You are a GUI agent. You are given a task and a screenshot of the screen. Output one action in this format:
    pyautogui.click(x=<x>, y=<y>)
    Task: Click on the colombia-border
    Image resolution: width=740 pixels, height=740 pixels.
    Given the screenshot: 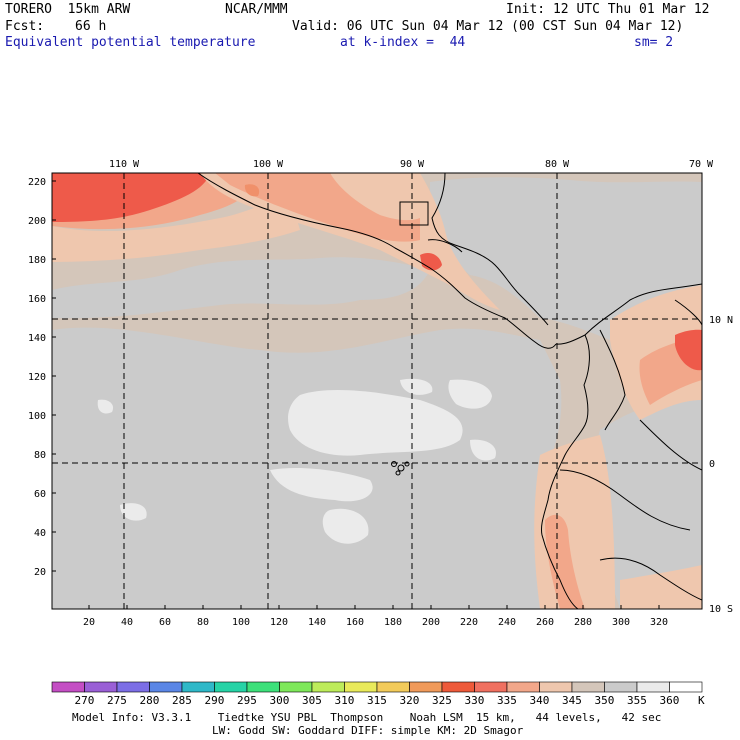 What is the action you would take?
    pyautogui.click(x=612, y=380)
    